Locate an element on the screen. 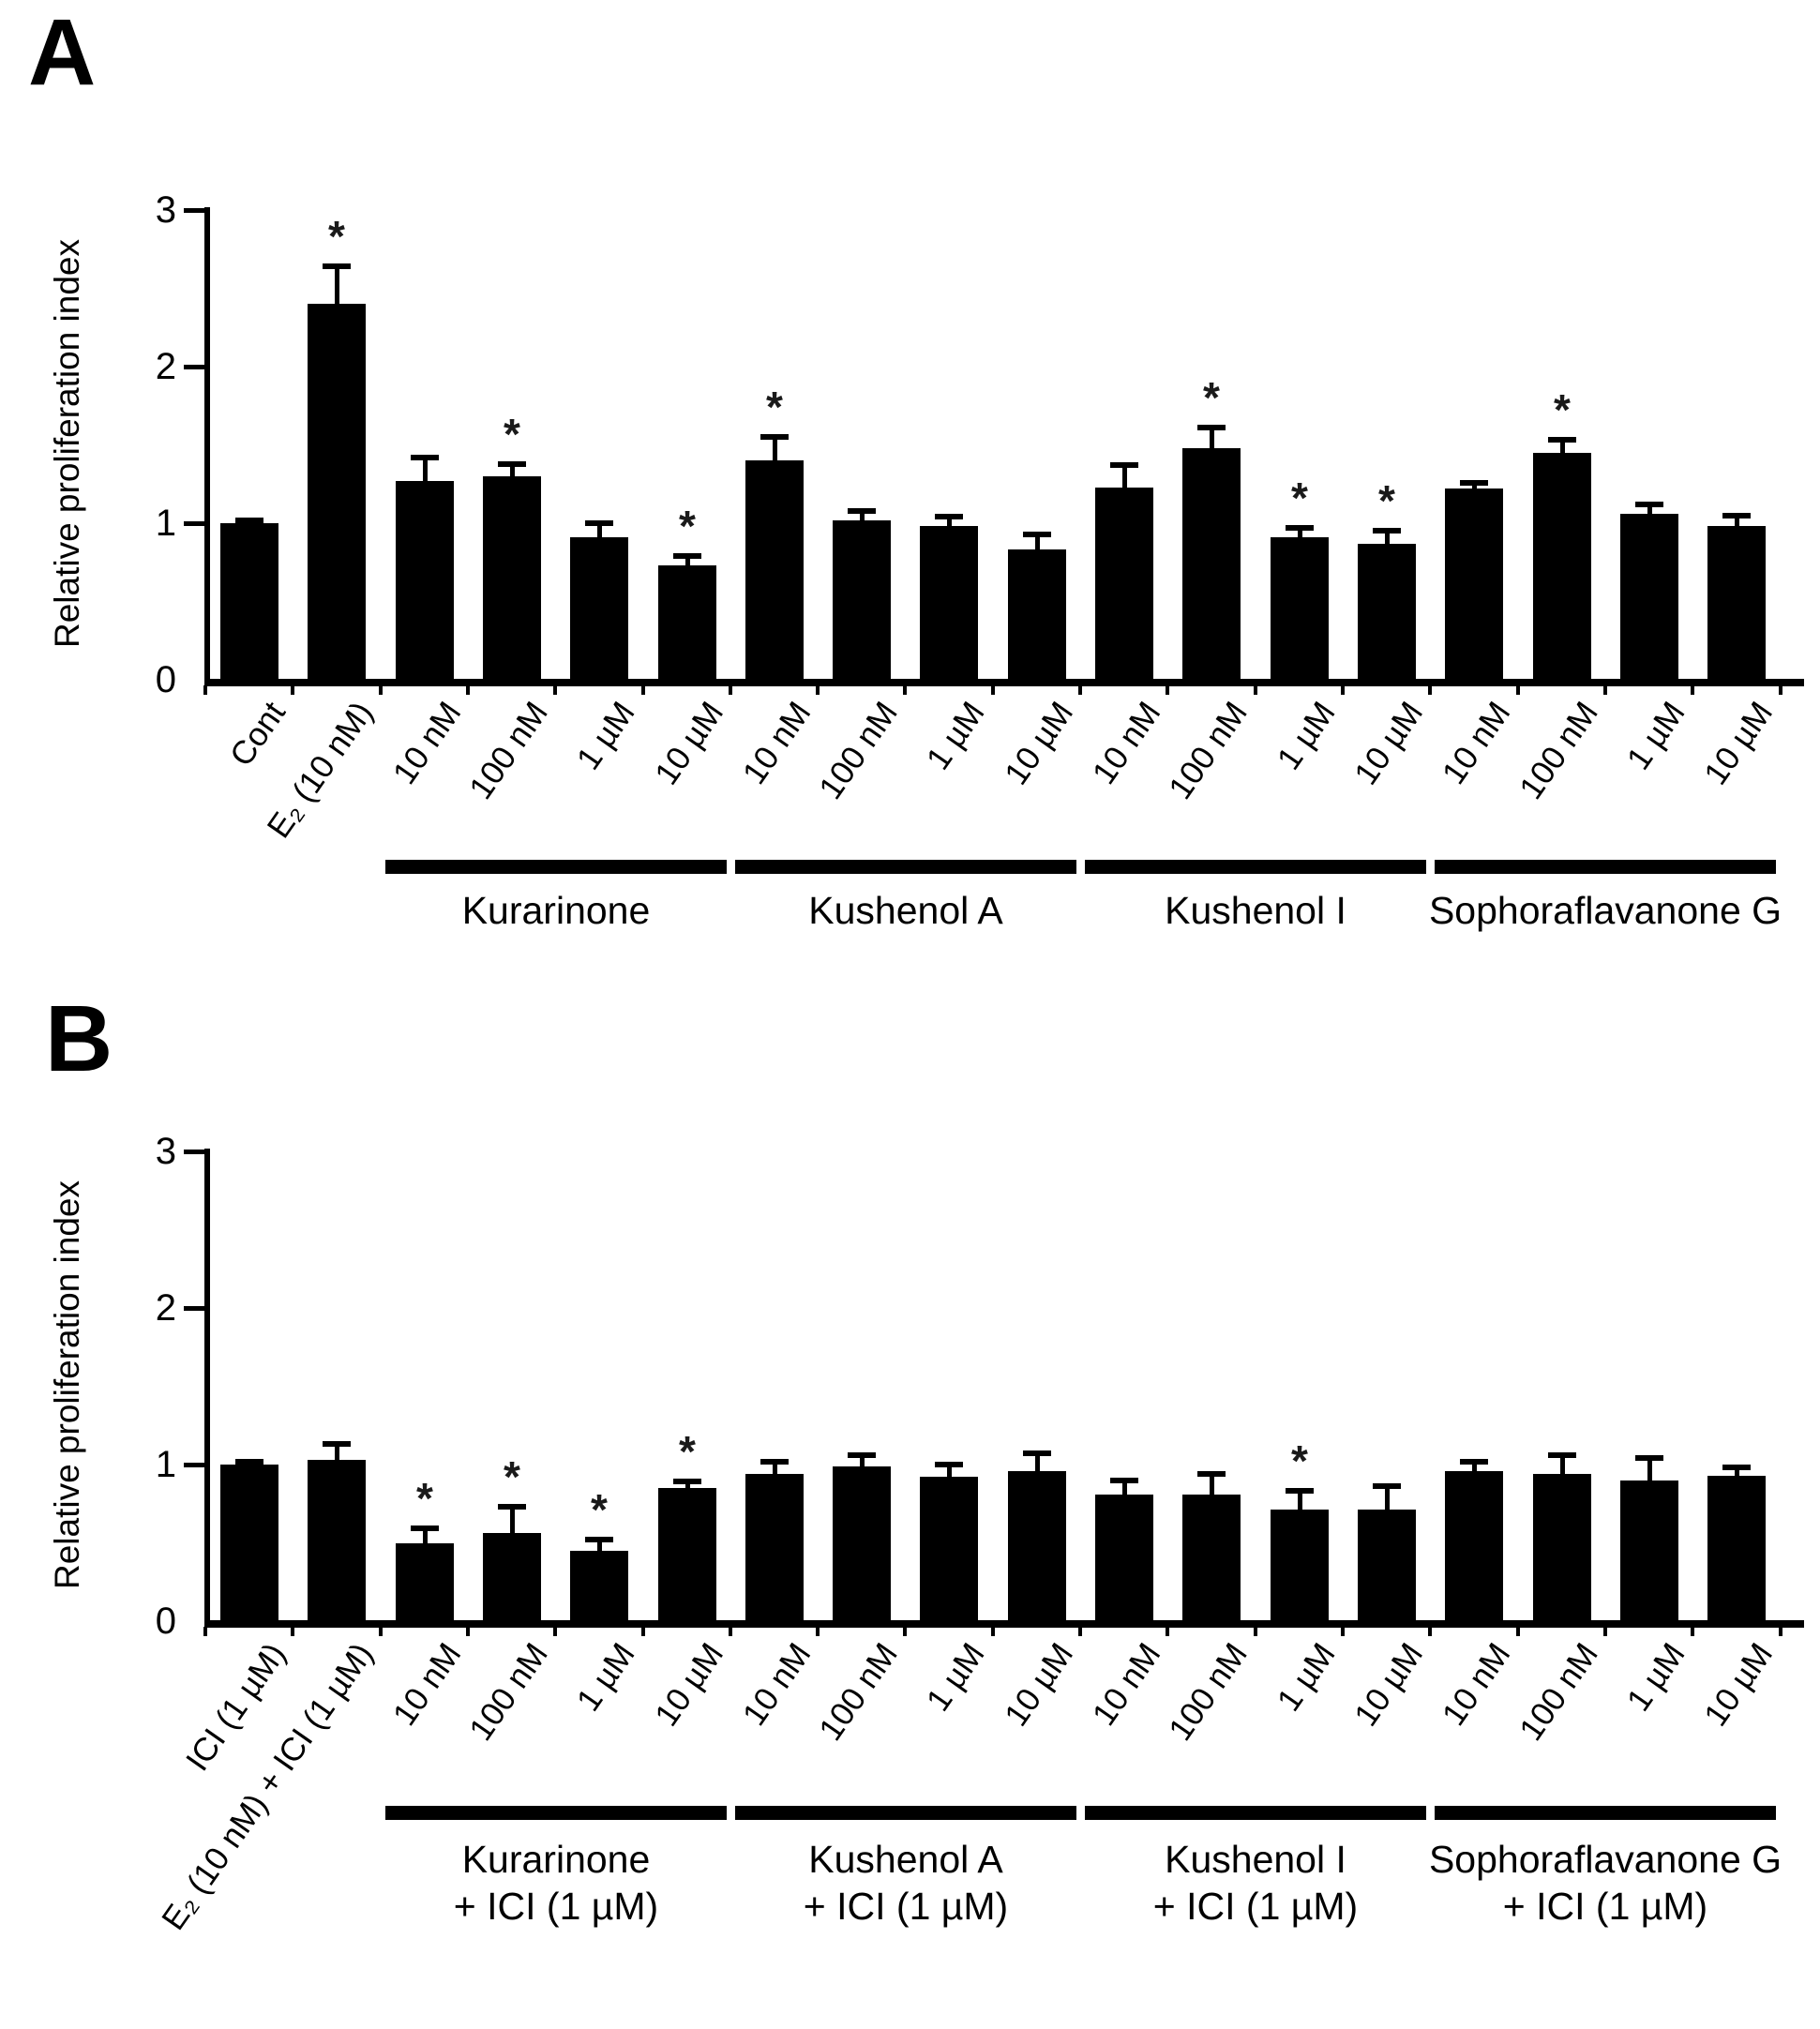 The width and height of the screenshot is (1820, 2029). group-label-name: Kushenol I is located at coordinates (1255, 1859).